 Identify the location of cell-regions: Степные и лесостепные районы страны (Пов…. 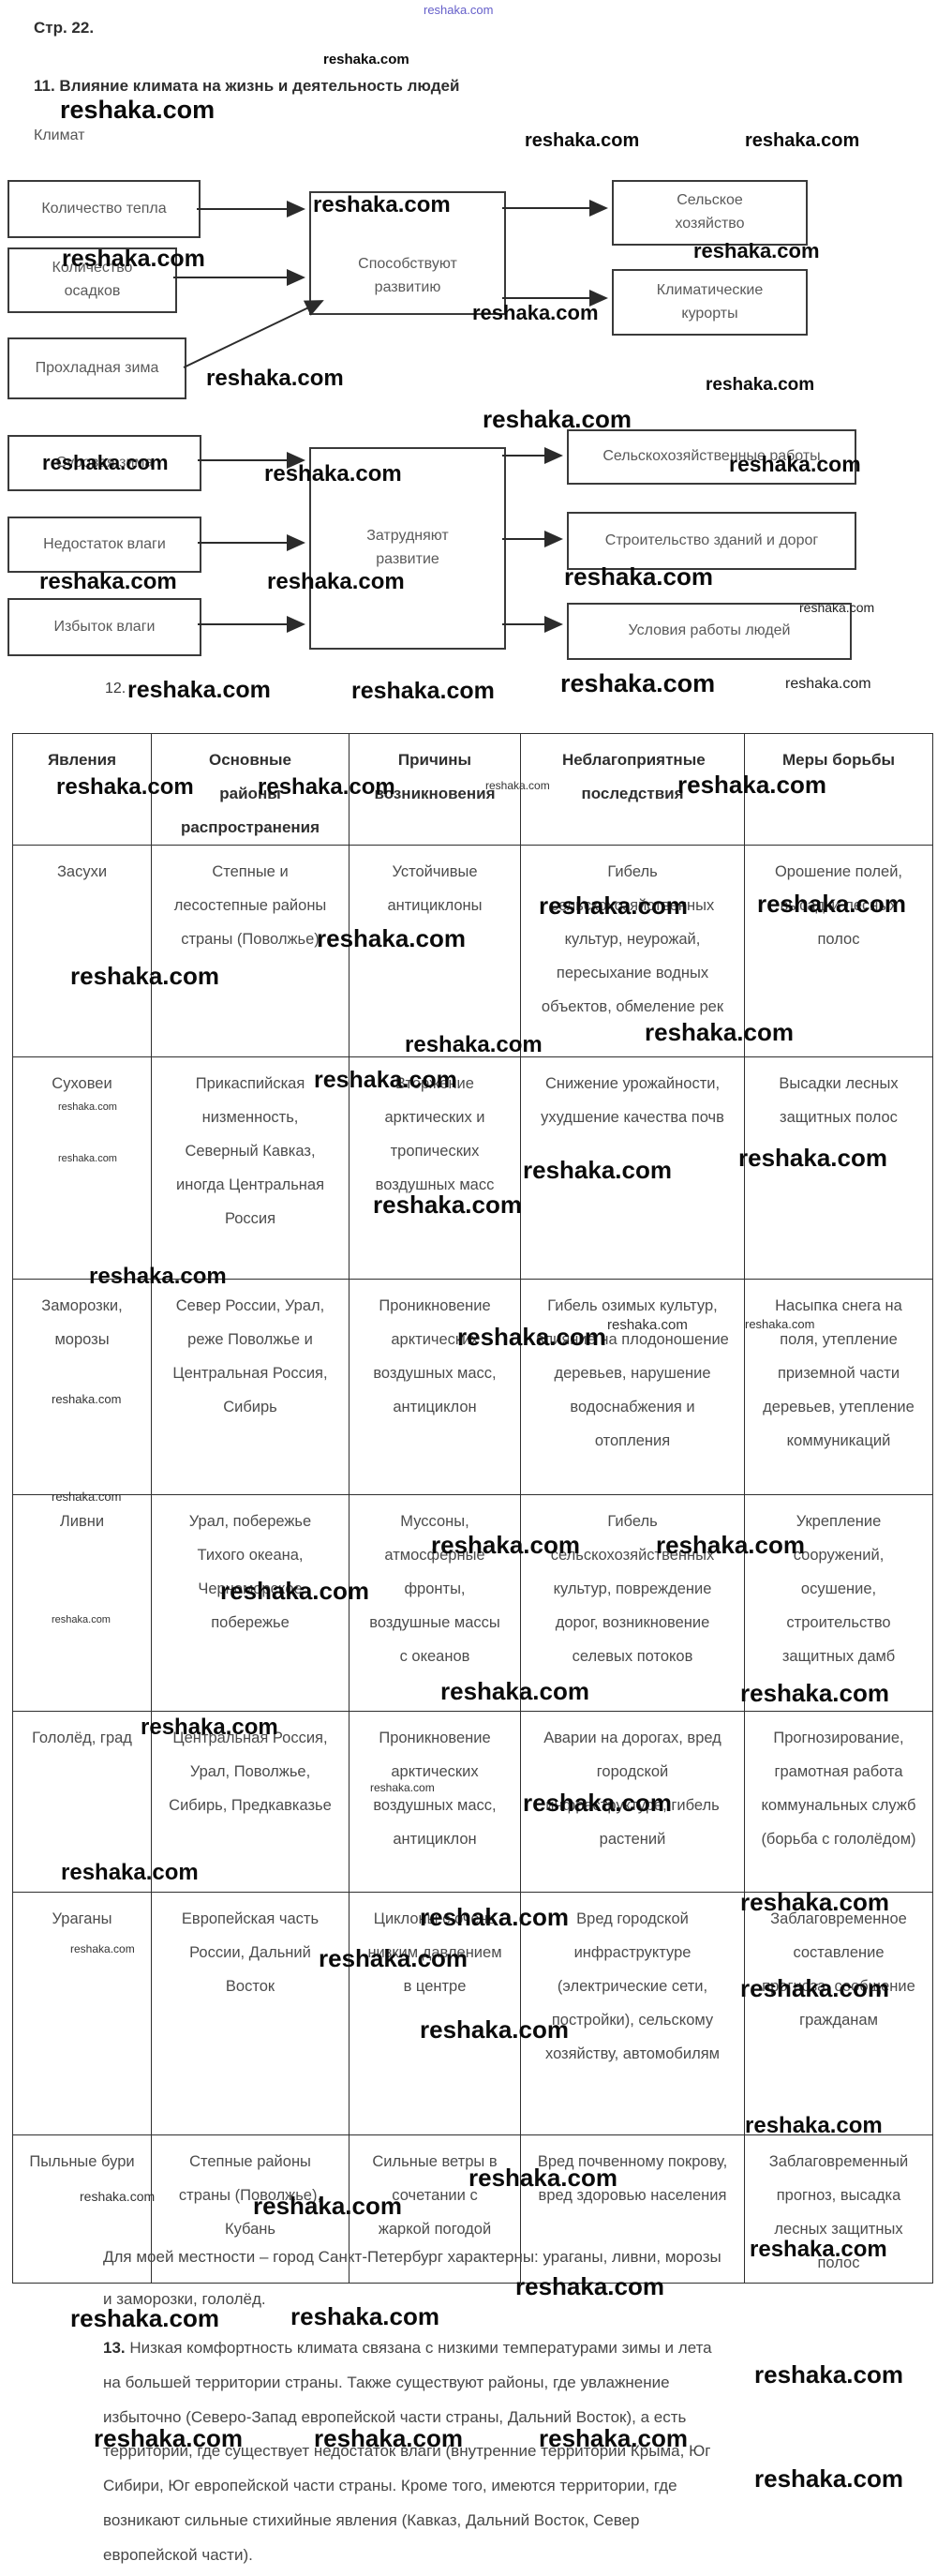
(251, 951).